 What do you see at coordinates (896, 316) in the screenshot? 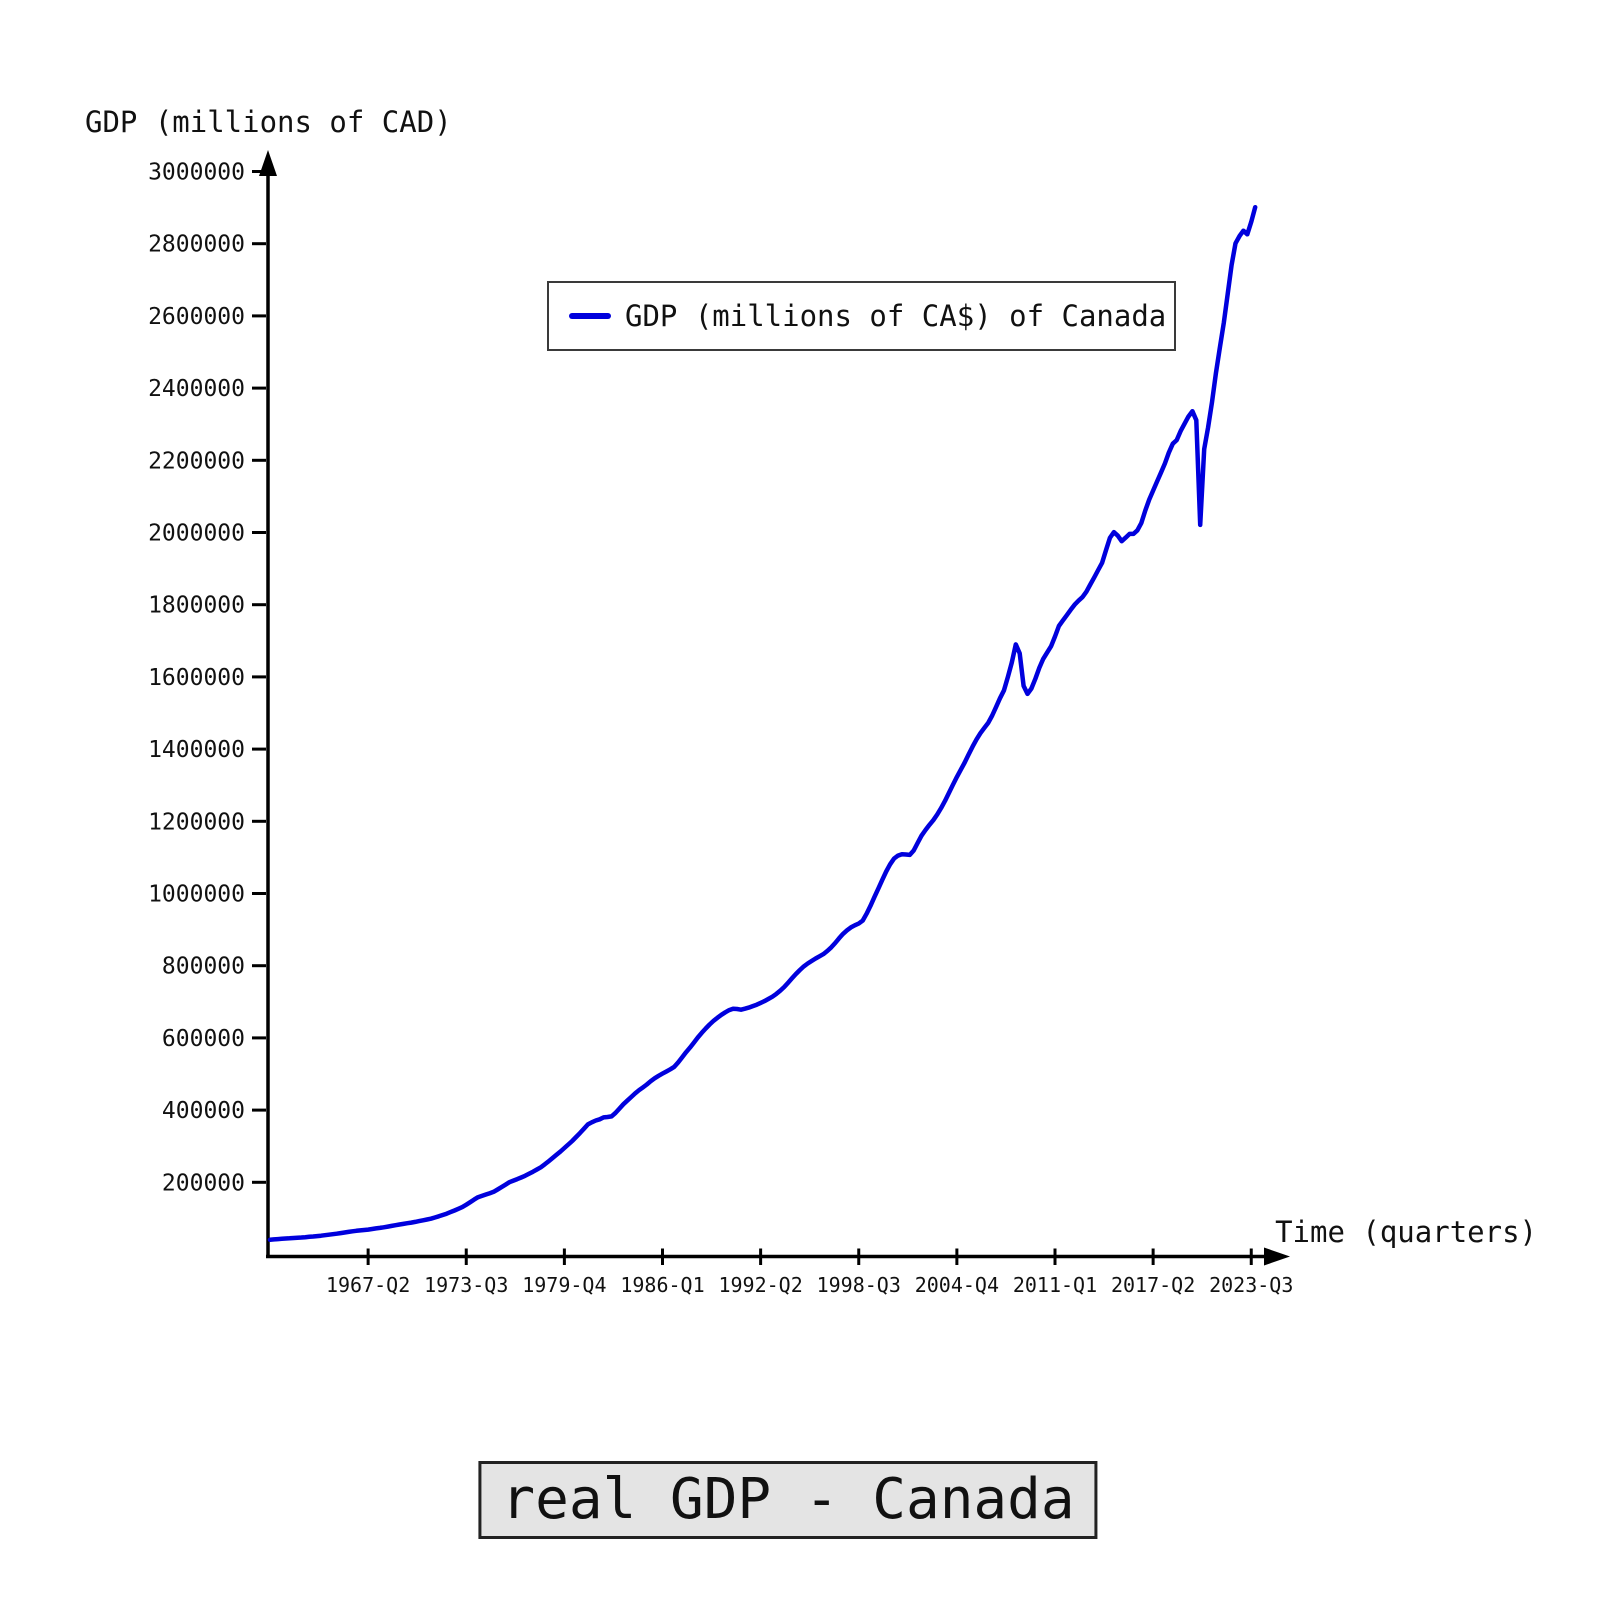
I see `legend-label: GDP (millions of CA$) of Canada` at bounding box center [896, 316].